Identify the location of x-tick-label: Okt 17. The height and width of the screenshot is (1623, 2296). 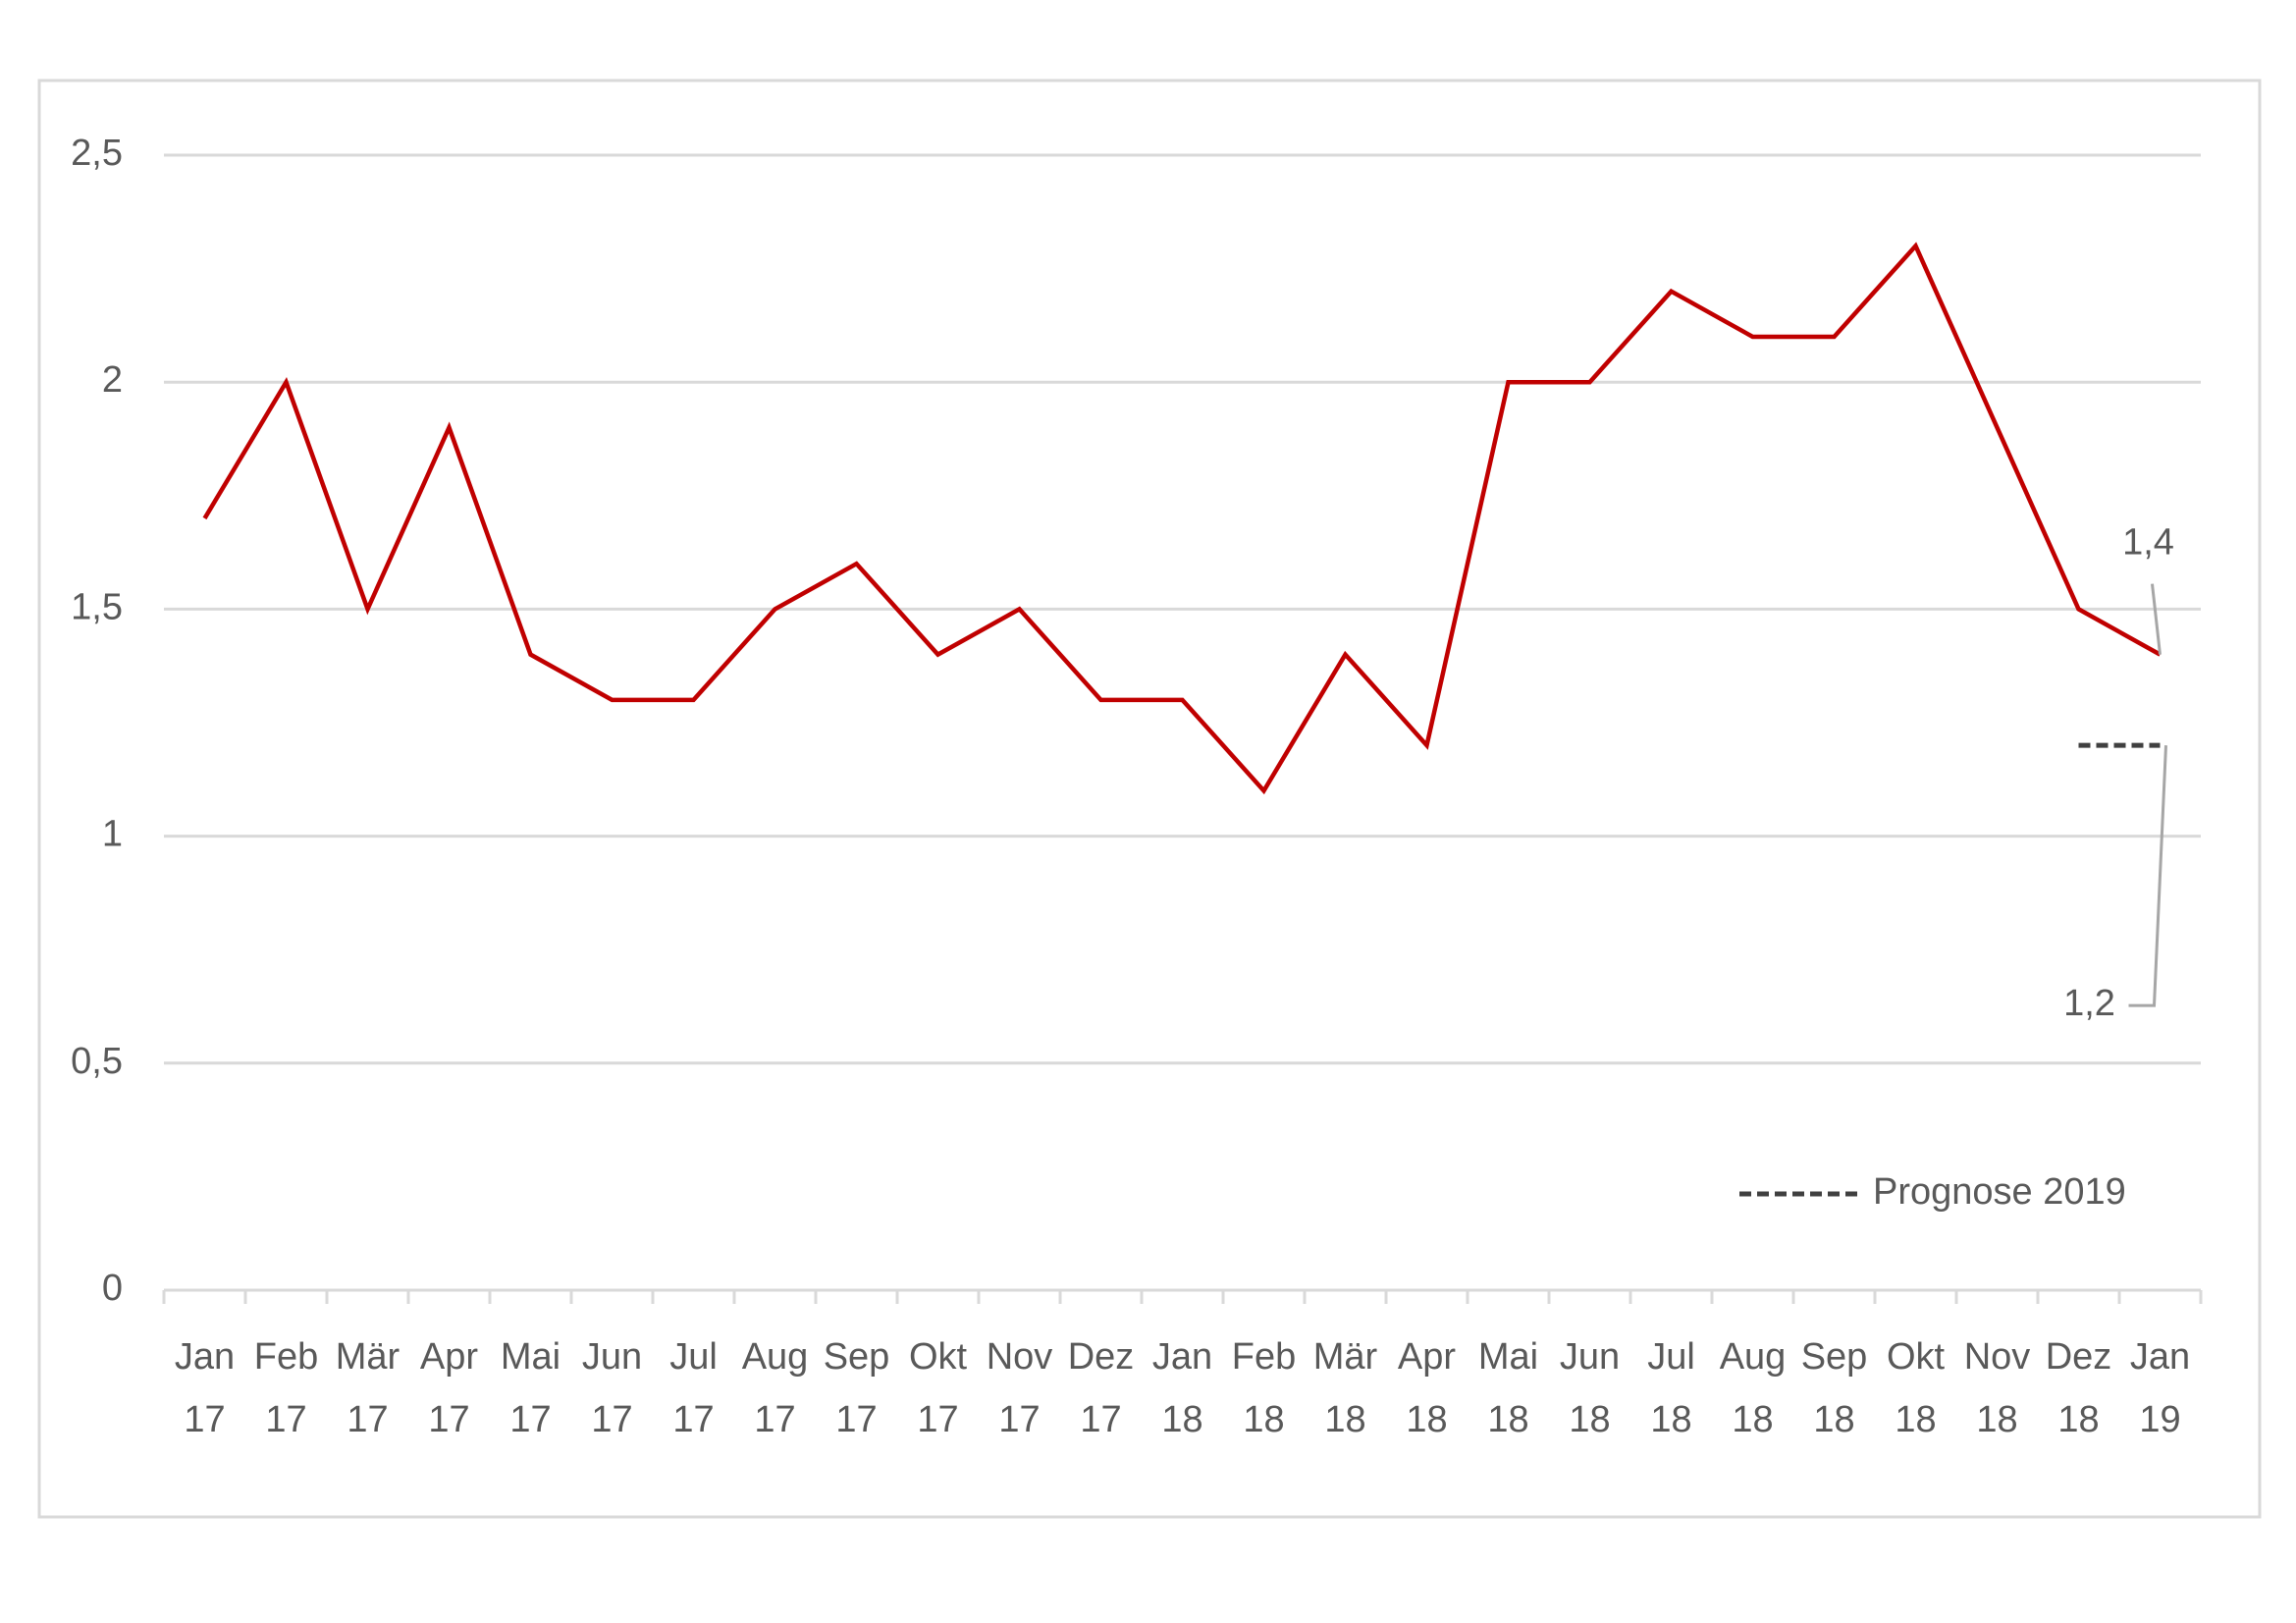
(938, 1388).